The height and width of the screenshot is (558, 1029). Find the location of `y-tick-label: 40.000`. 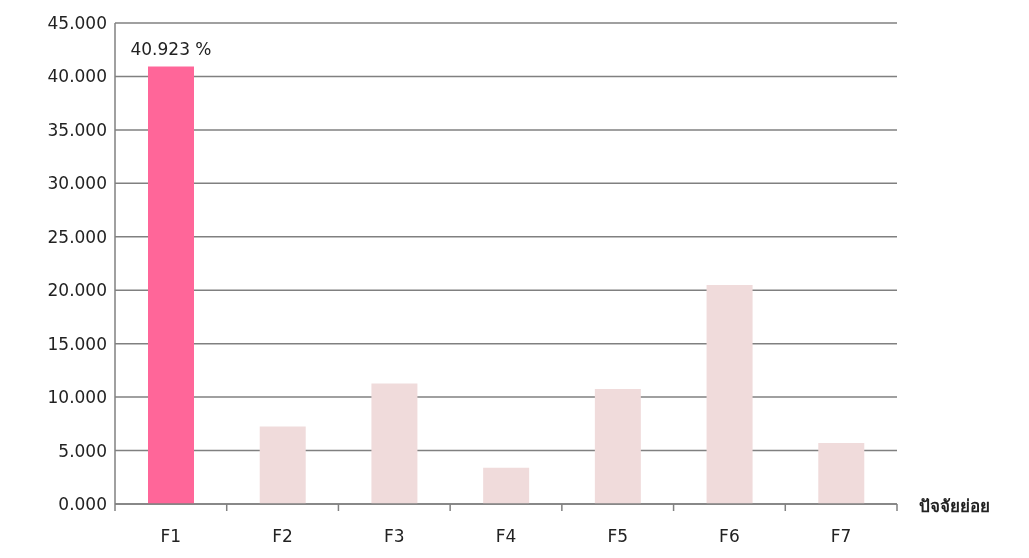

y-tick-label: 40.000 is located at coordinates (77, 76).